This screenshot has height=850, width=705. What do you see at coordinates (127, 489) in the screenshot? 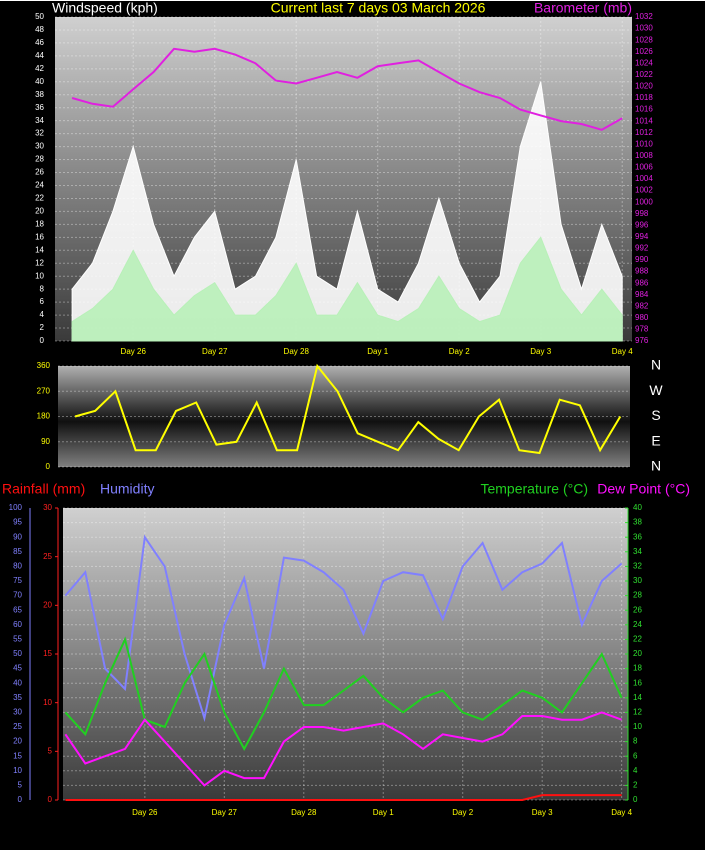
I see `legend-label: Humidity` at bounding box center [127, 489].